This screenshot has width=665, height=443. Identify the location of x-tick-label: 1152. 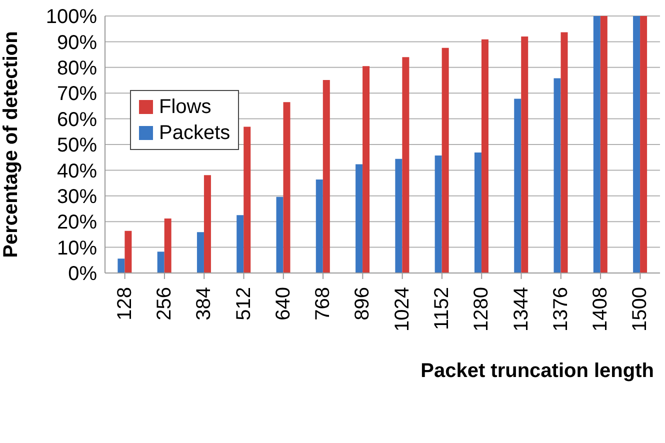
(441, 308).